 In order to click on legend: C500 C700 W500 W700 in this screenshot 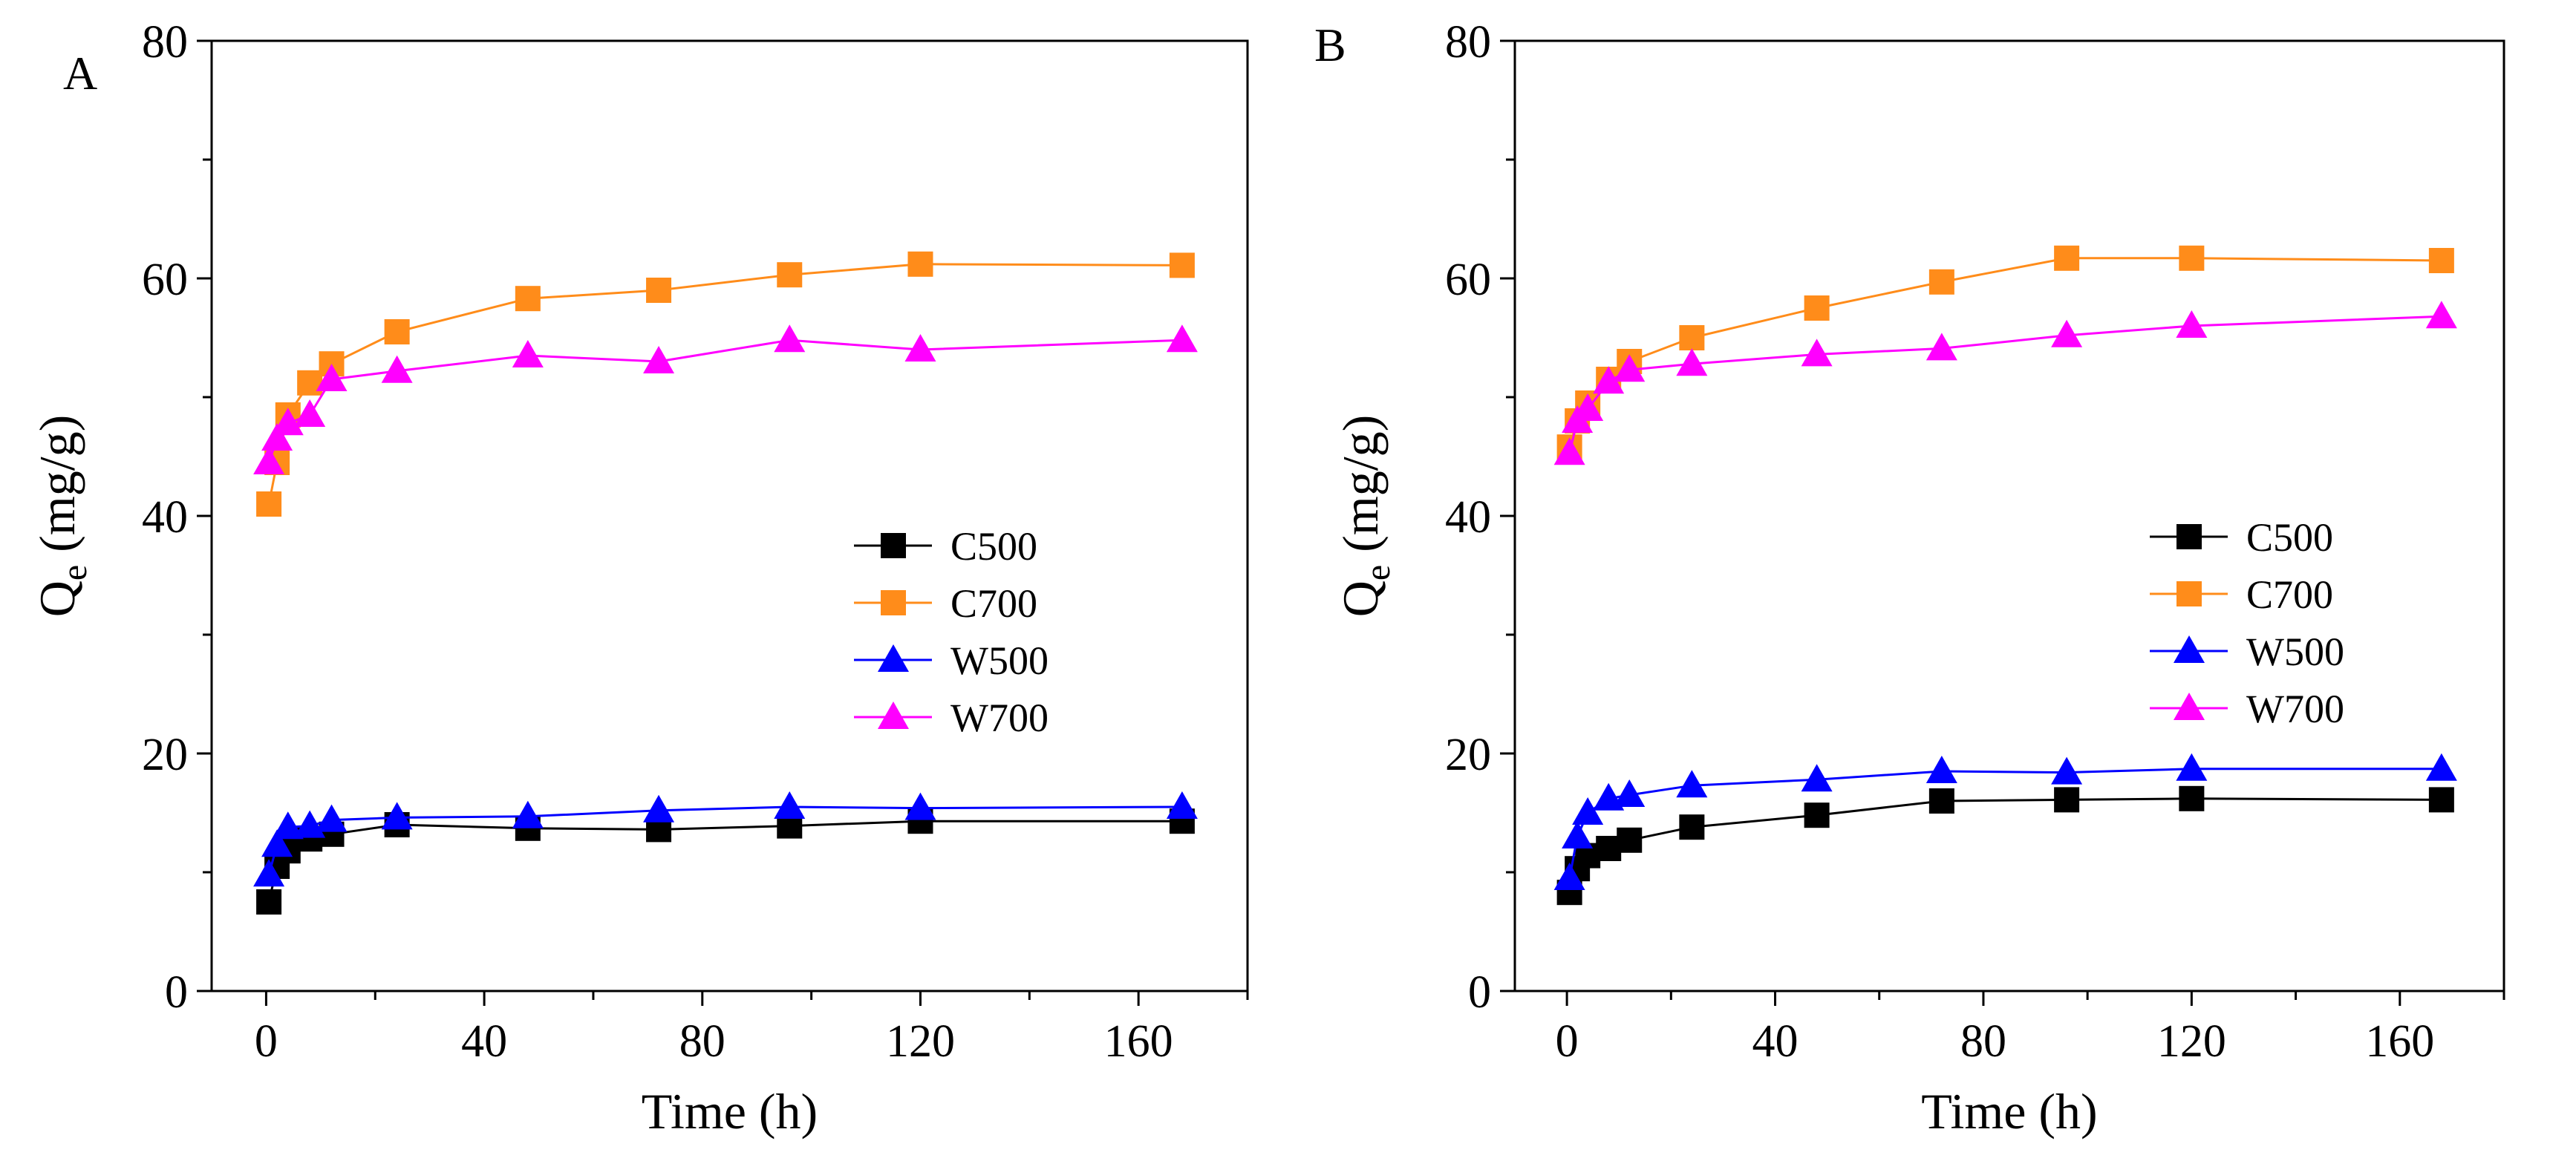, I will do `click(951, 632)`.